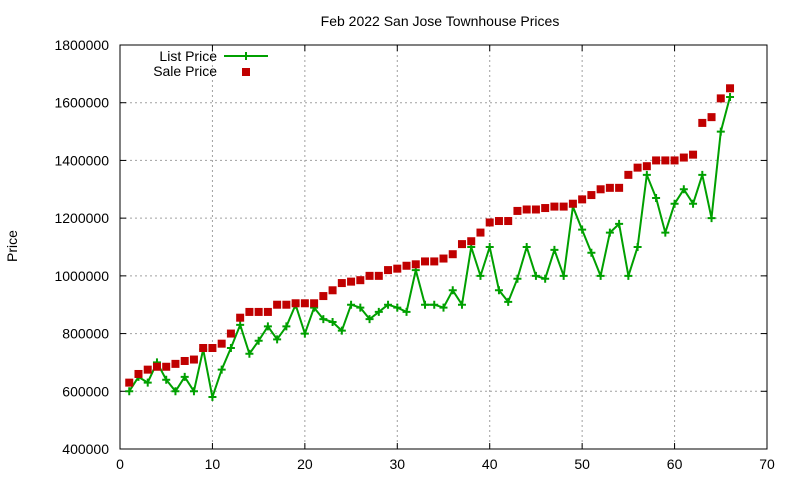 Image resolution: width=800 pixels, height=480 pixels. Describe the element at coordinates (490, 464) in the screenshot. I see `x-tick-label: 40` at that location.